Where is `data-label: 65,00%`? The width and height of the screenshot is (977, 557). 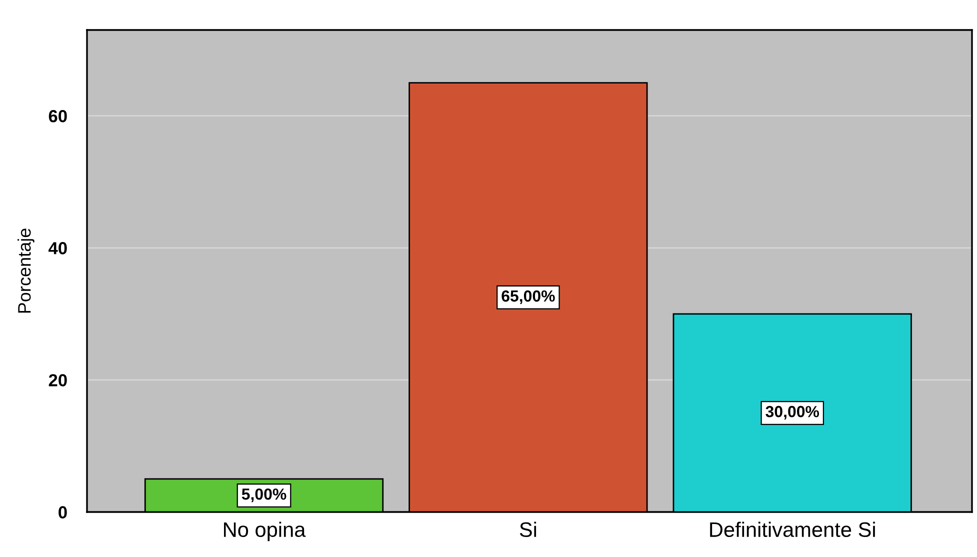
data-label: 65,00% is located at coordinates (528, 297).